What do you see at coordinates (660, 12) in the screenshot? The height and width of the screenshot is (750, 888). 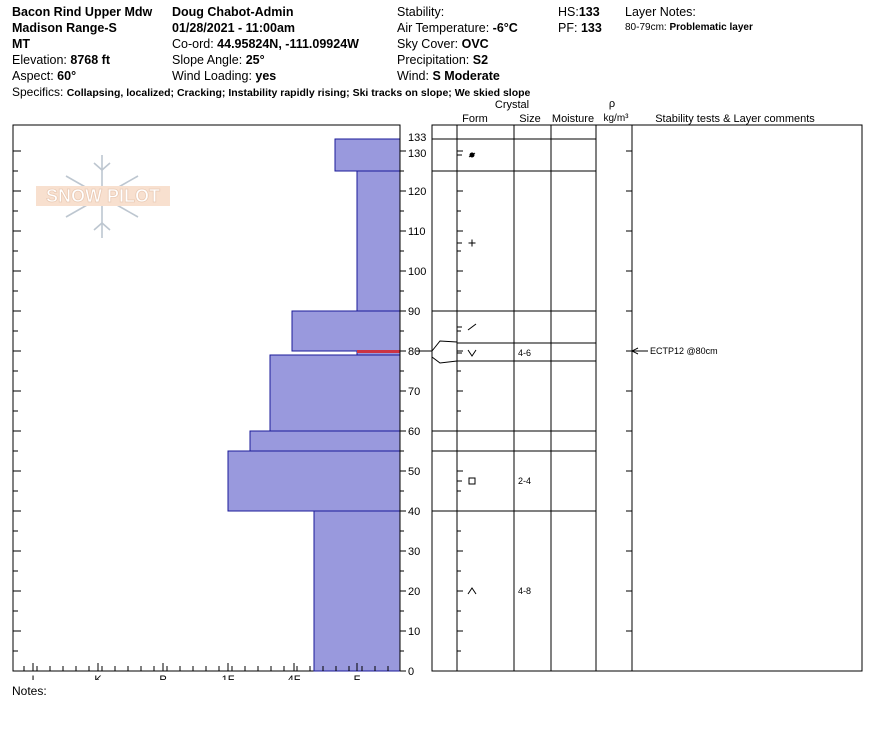 I see `layer-notes-label: Layer Notes:` at bounding box center [660, 12].